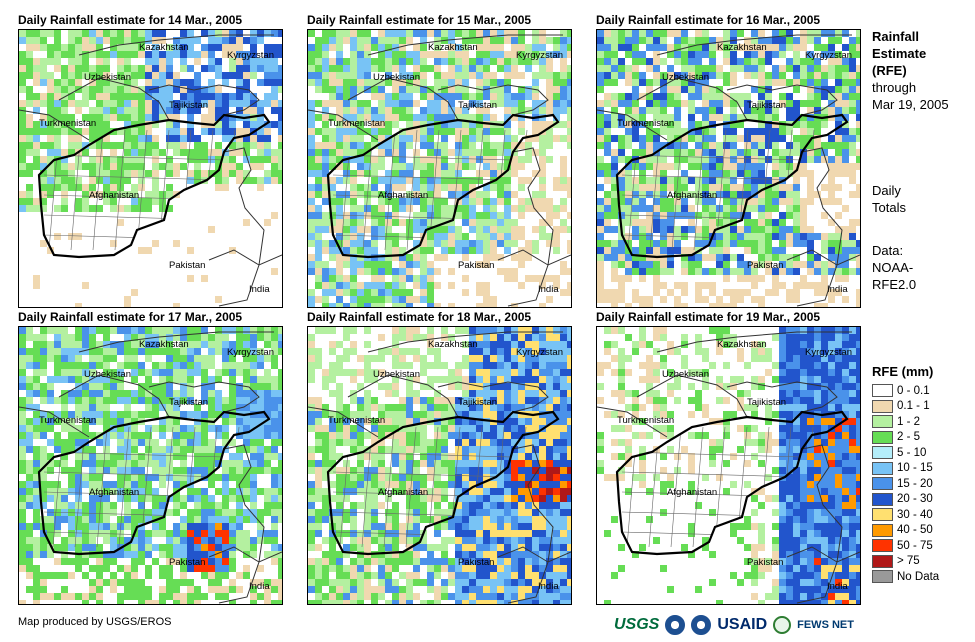  I want to click on daily-line: Daily, so click(886, 190).